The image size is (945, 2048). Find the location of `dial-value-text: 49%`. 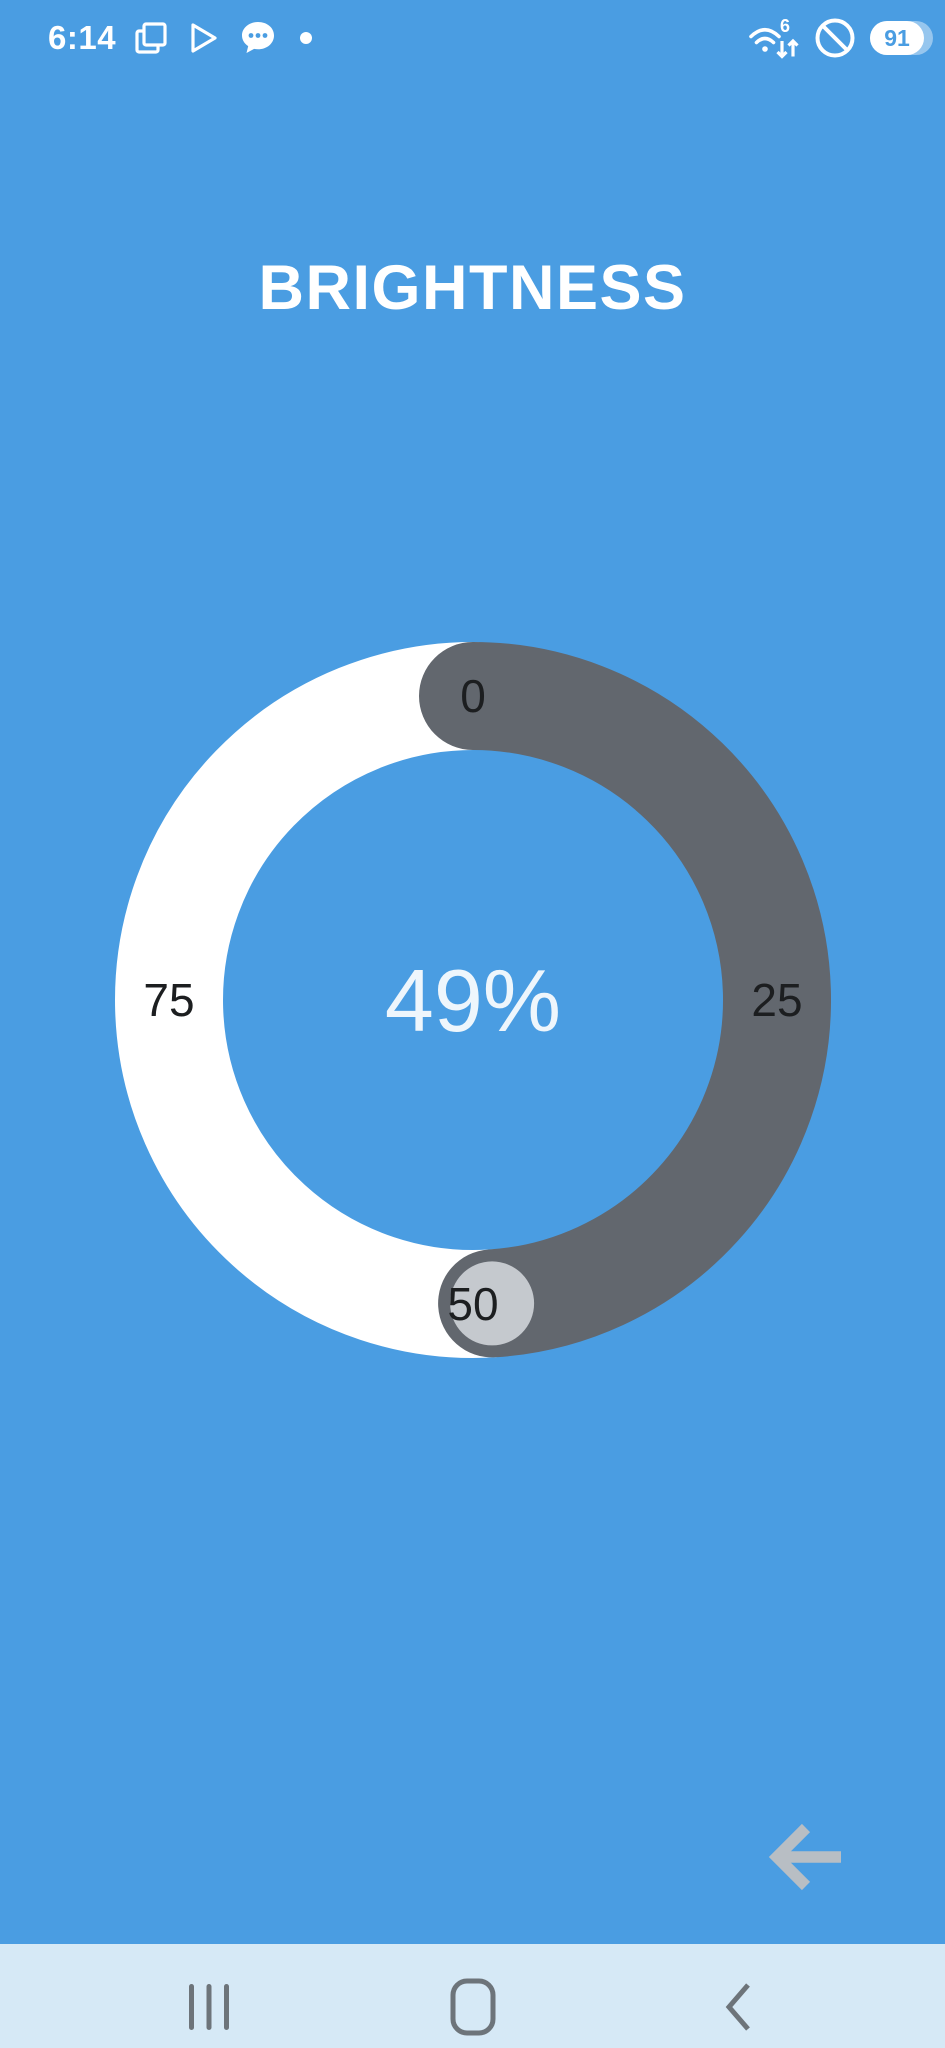

dial-value-text: 49% is located at coordinates (473, 1000).